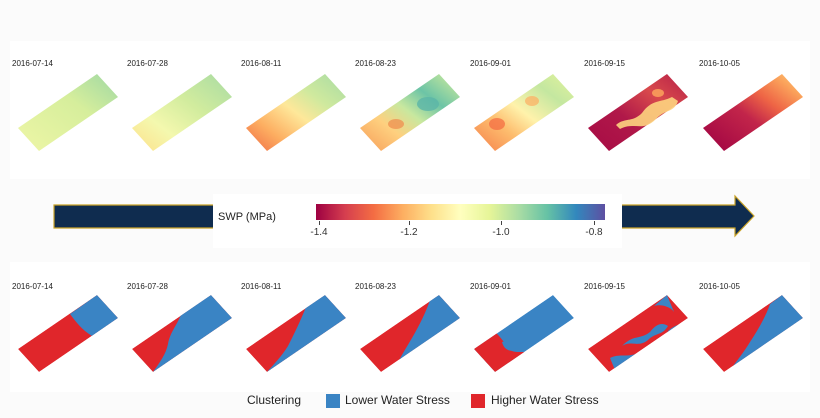 The width and height of the screenshot is (820, 418). What do you see at coordinates (375, 63) in the screenshot?
I see `date-label-top-4: 2016-08-23` at bounding box center [375, 63].